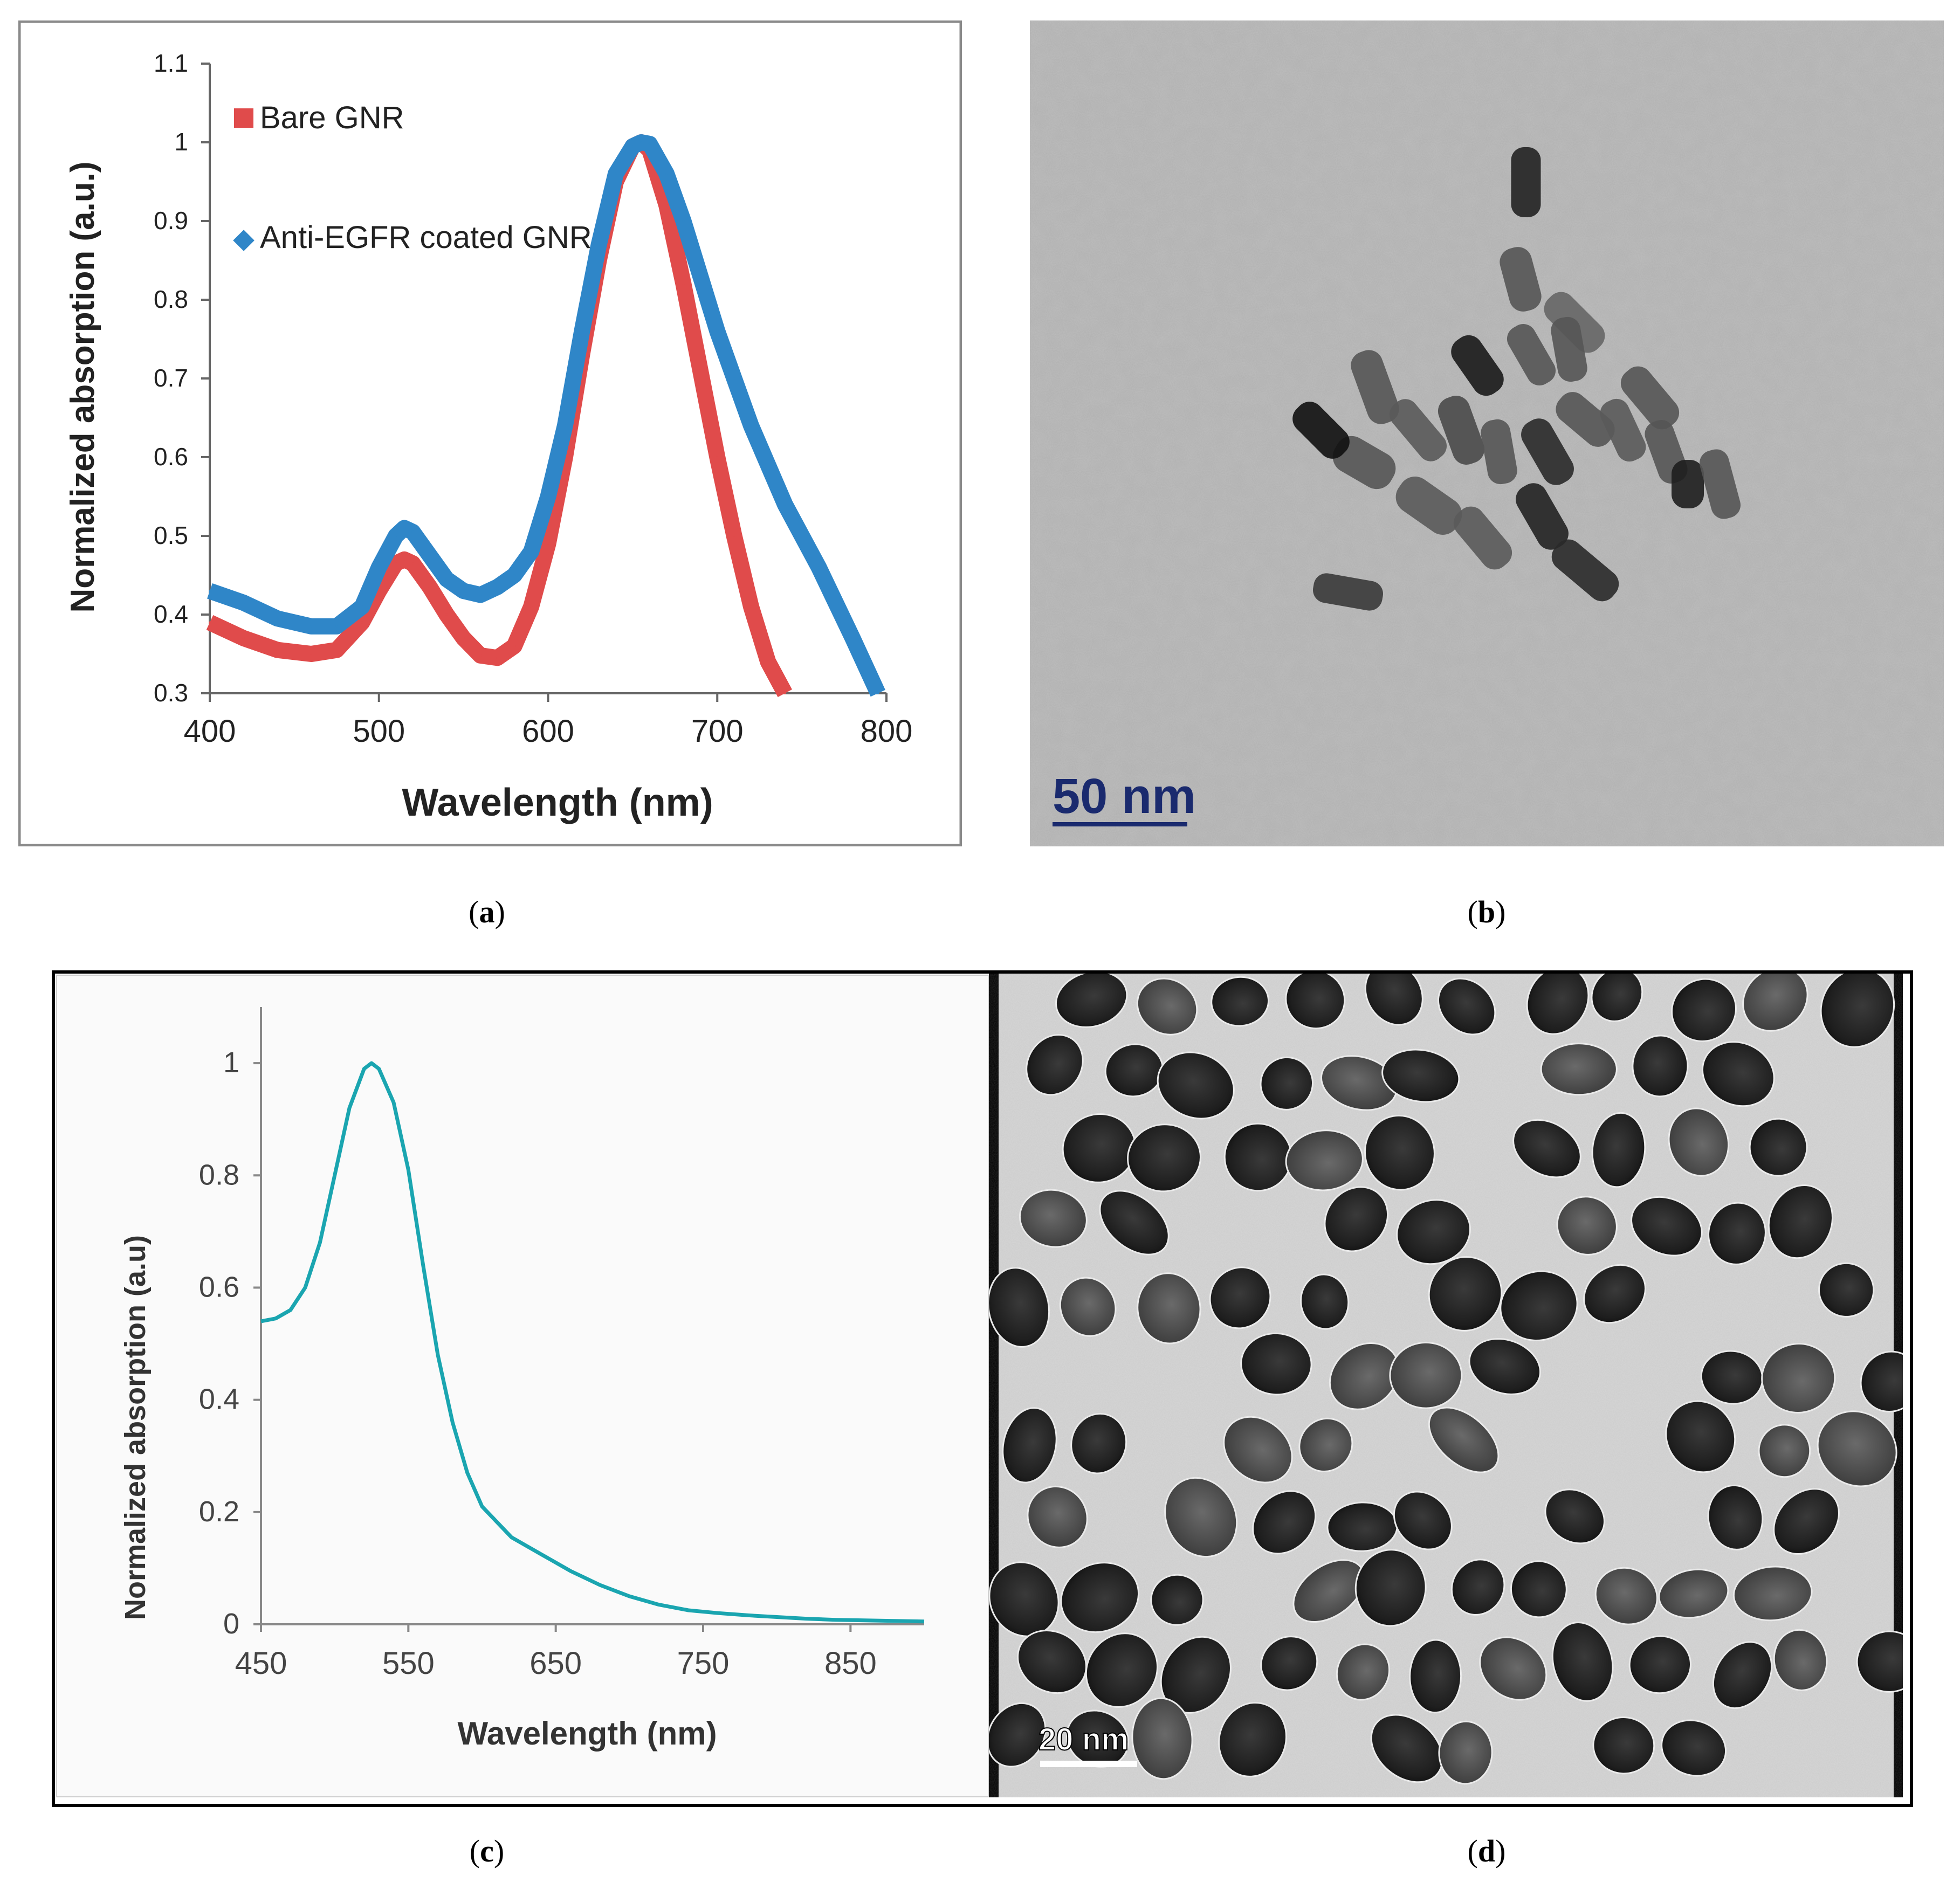  Describe the element at coordinates (171, 378) in the screenshot. I see `chart-a-ytick-label: 0.7` at that location.